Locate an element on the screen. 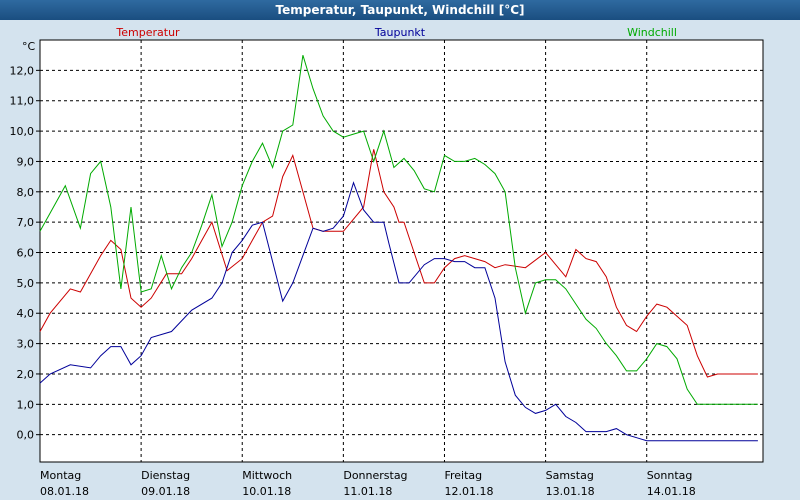 Image resolution: width=800 pixels, height=500 pixels. y-tick-label: 5,0 is located at coordinates (26, 283).